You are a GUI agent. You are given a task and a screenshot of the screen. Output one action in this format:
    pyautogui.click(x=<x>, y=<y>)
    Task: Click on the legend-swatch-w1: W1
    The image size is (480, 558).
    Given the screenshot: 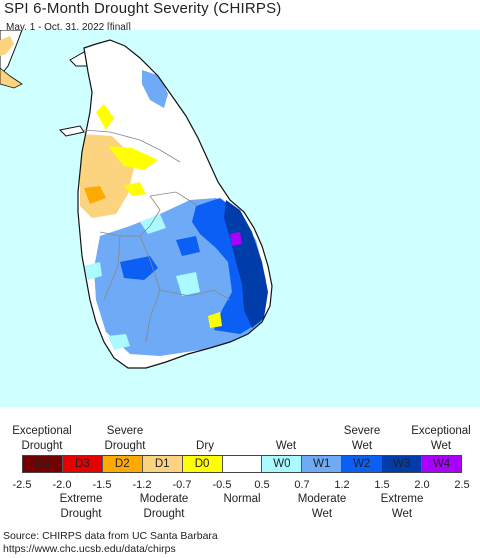 What is the action you would take?
    pyautogui.click(x=322, y=464)
    